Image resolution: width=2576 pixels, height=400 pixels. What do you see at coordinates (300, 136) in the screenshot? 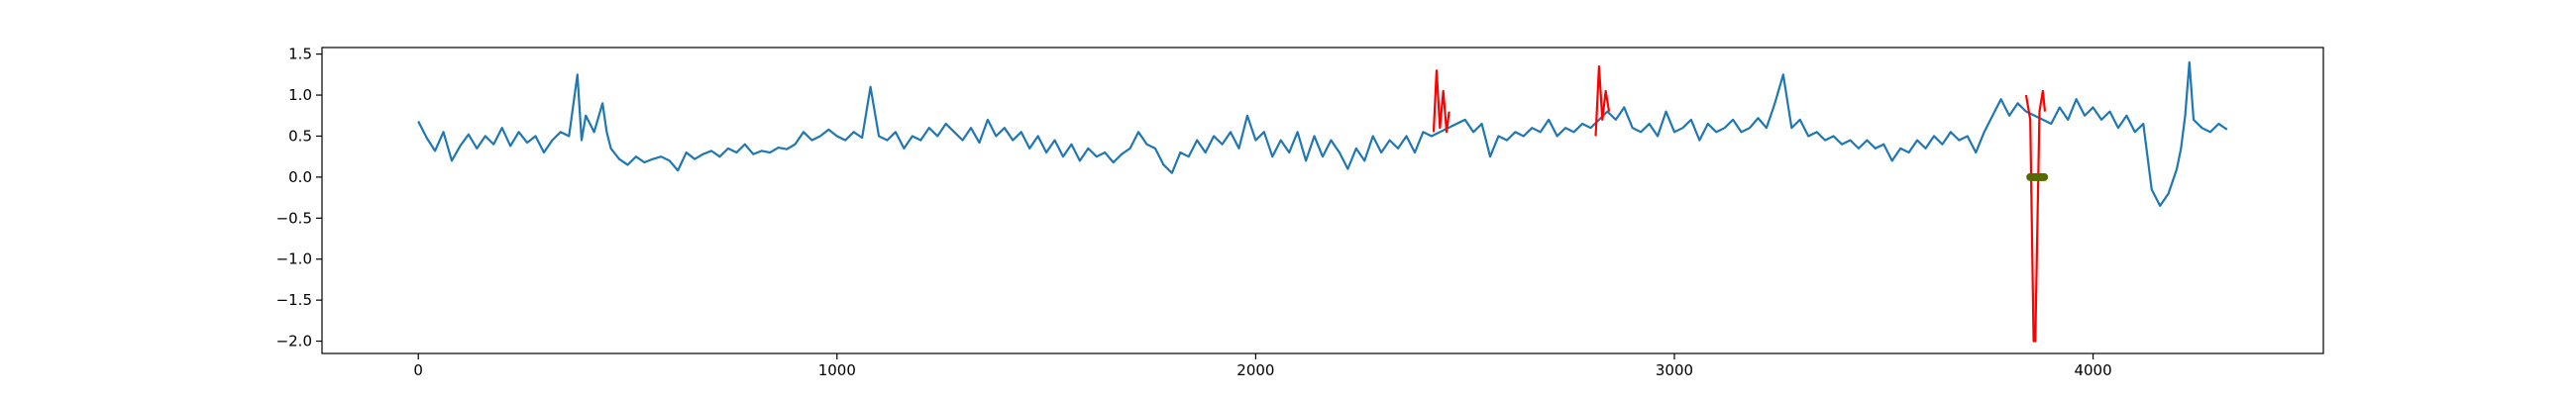
I see `y-tick-label-2: 0.5` at bounding box center [300, 136].